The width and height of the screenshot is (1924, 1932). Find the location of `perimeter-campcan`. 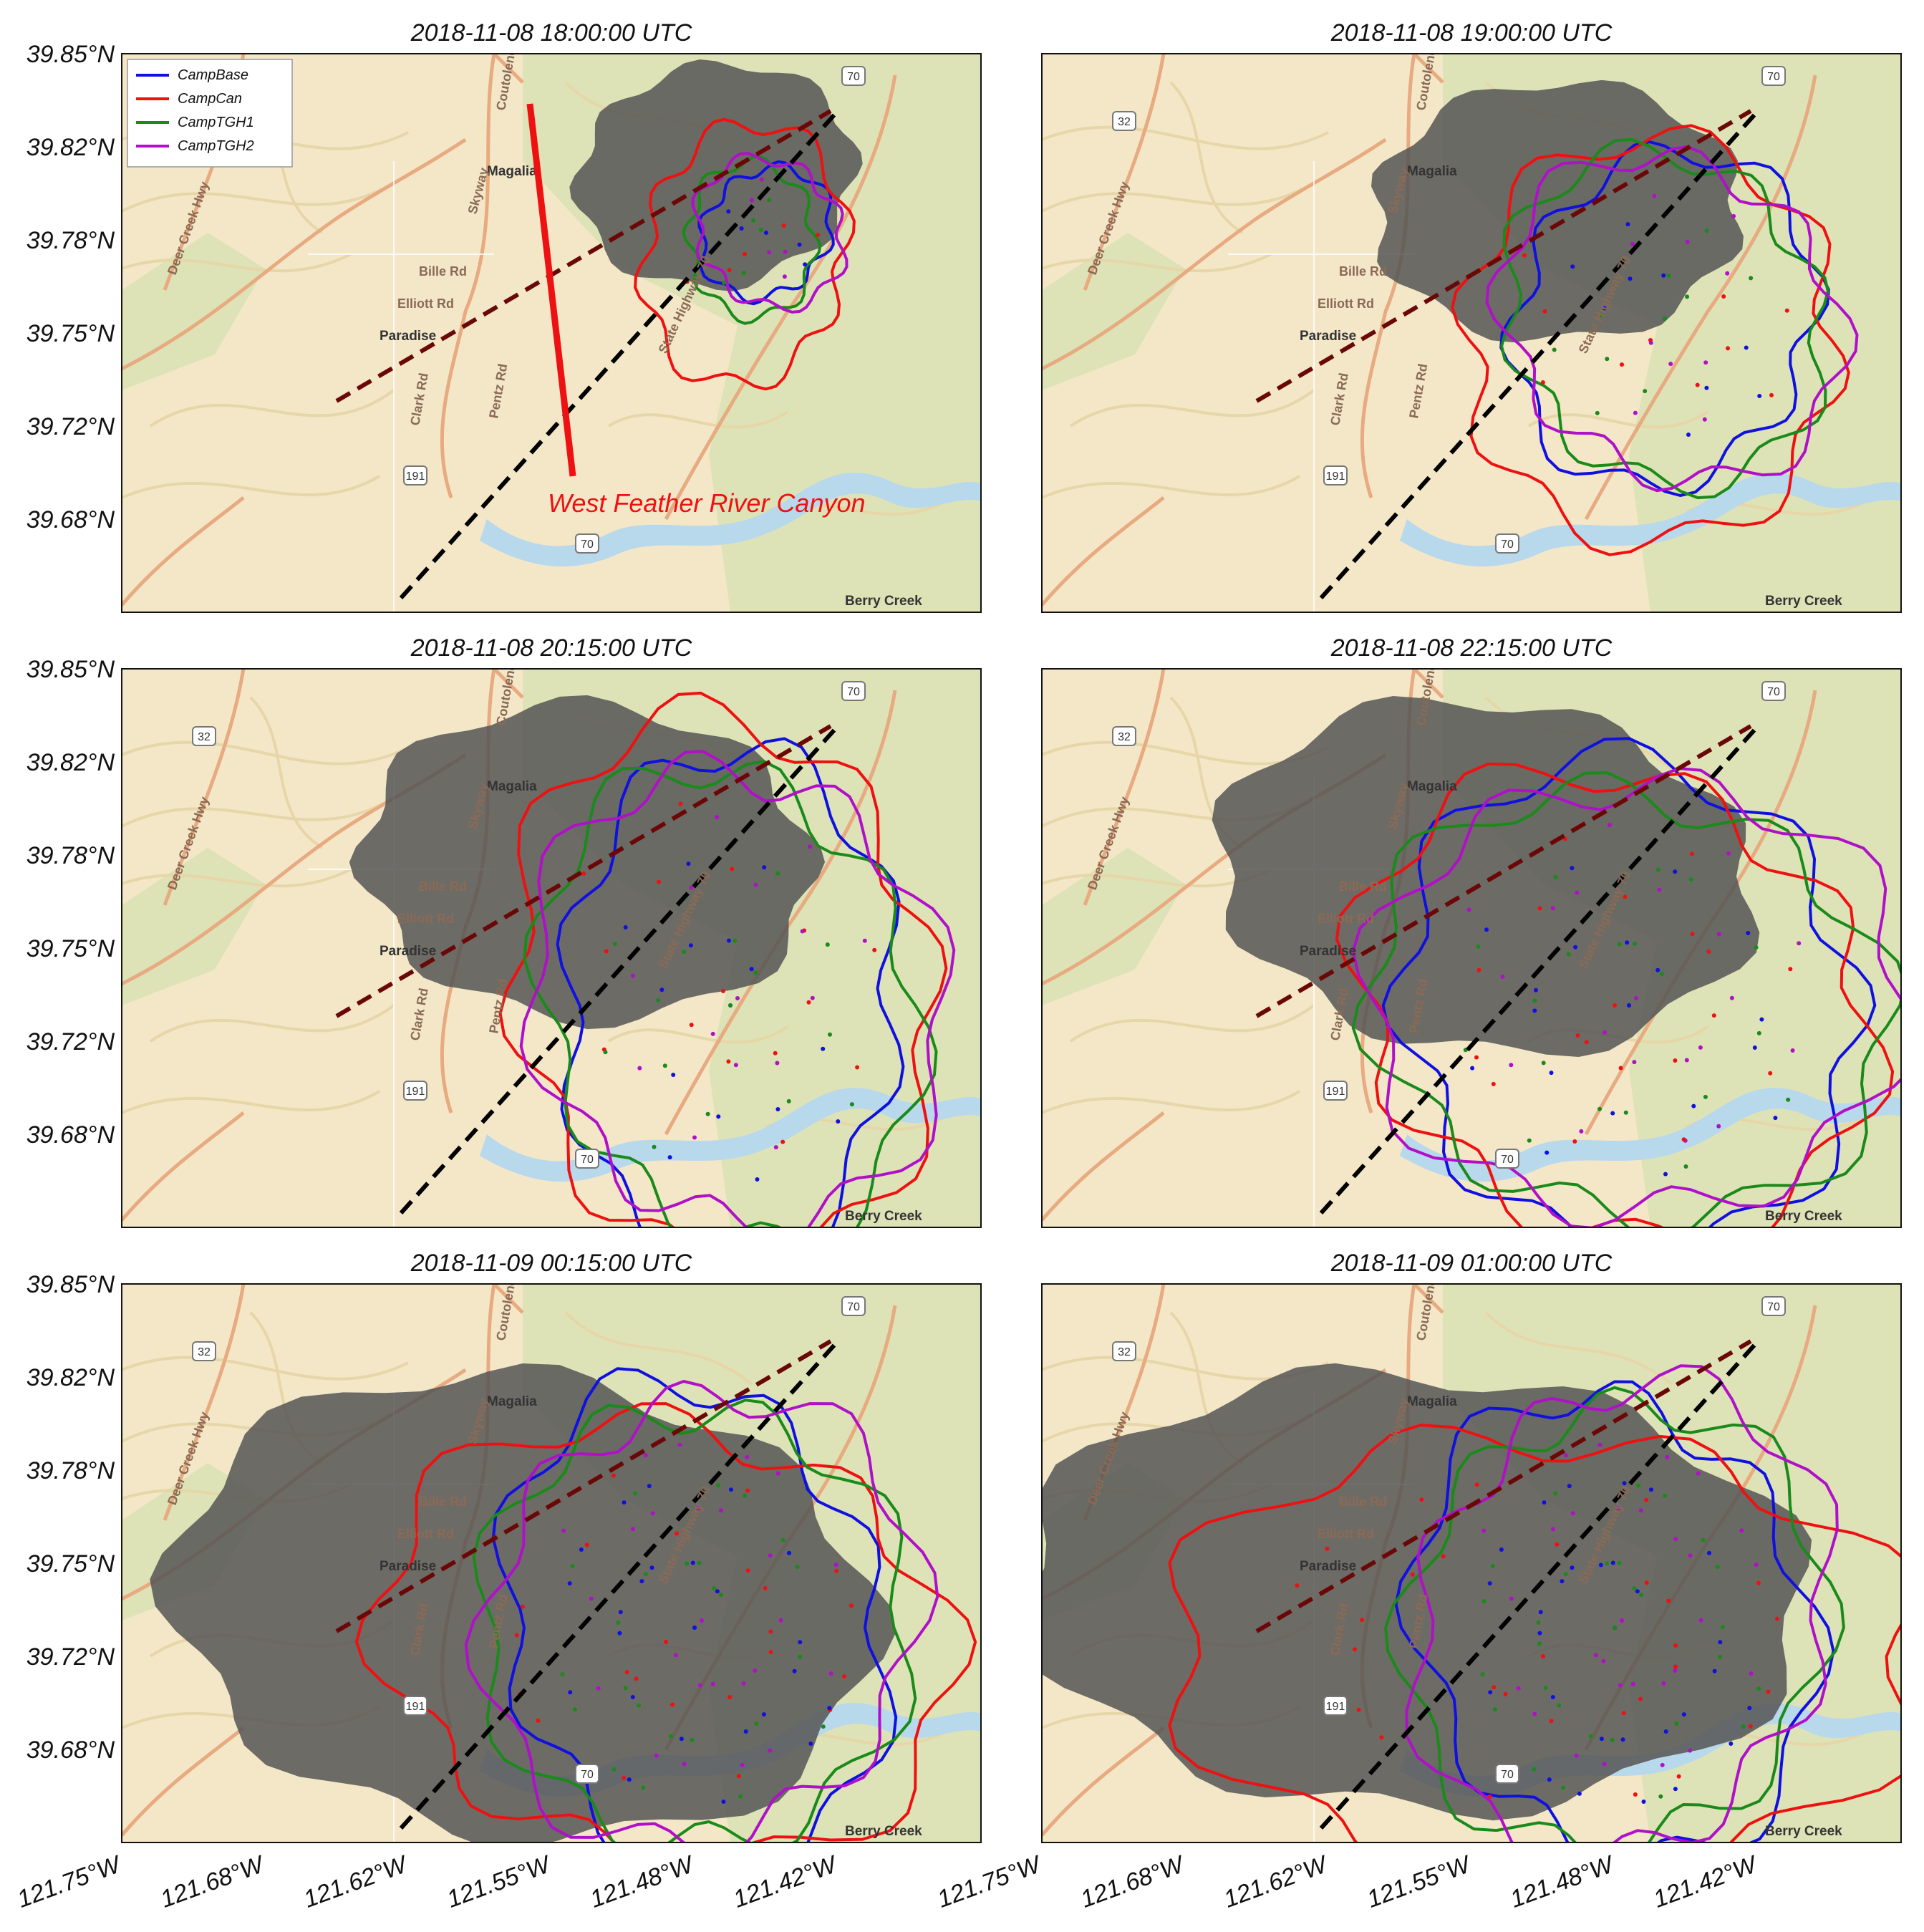

perimeter-campcan is located at coordinates (745, 254).